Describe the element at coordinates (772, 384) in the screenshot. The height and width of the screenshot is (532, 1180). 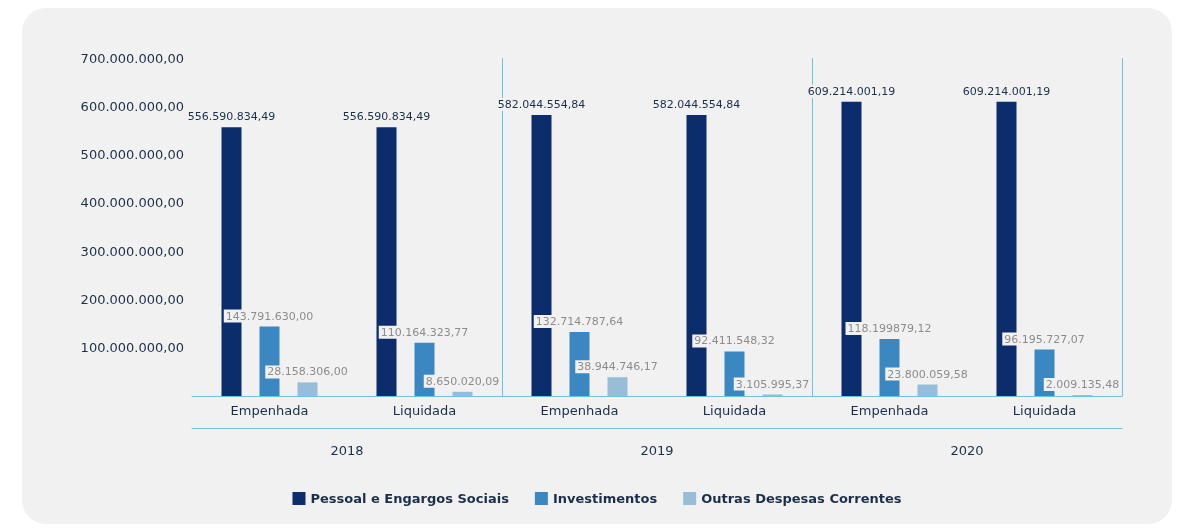
I see `data-label: 3.105.995,37` at that location.